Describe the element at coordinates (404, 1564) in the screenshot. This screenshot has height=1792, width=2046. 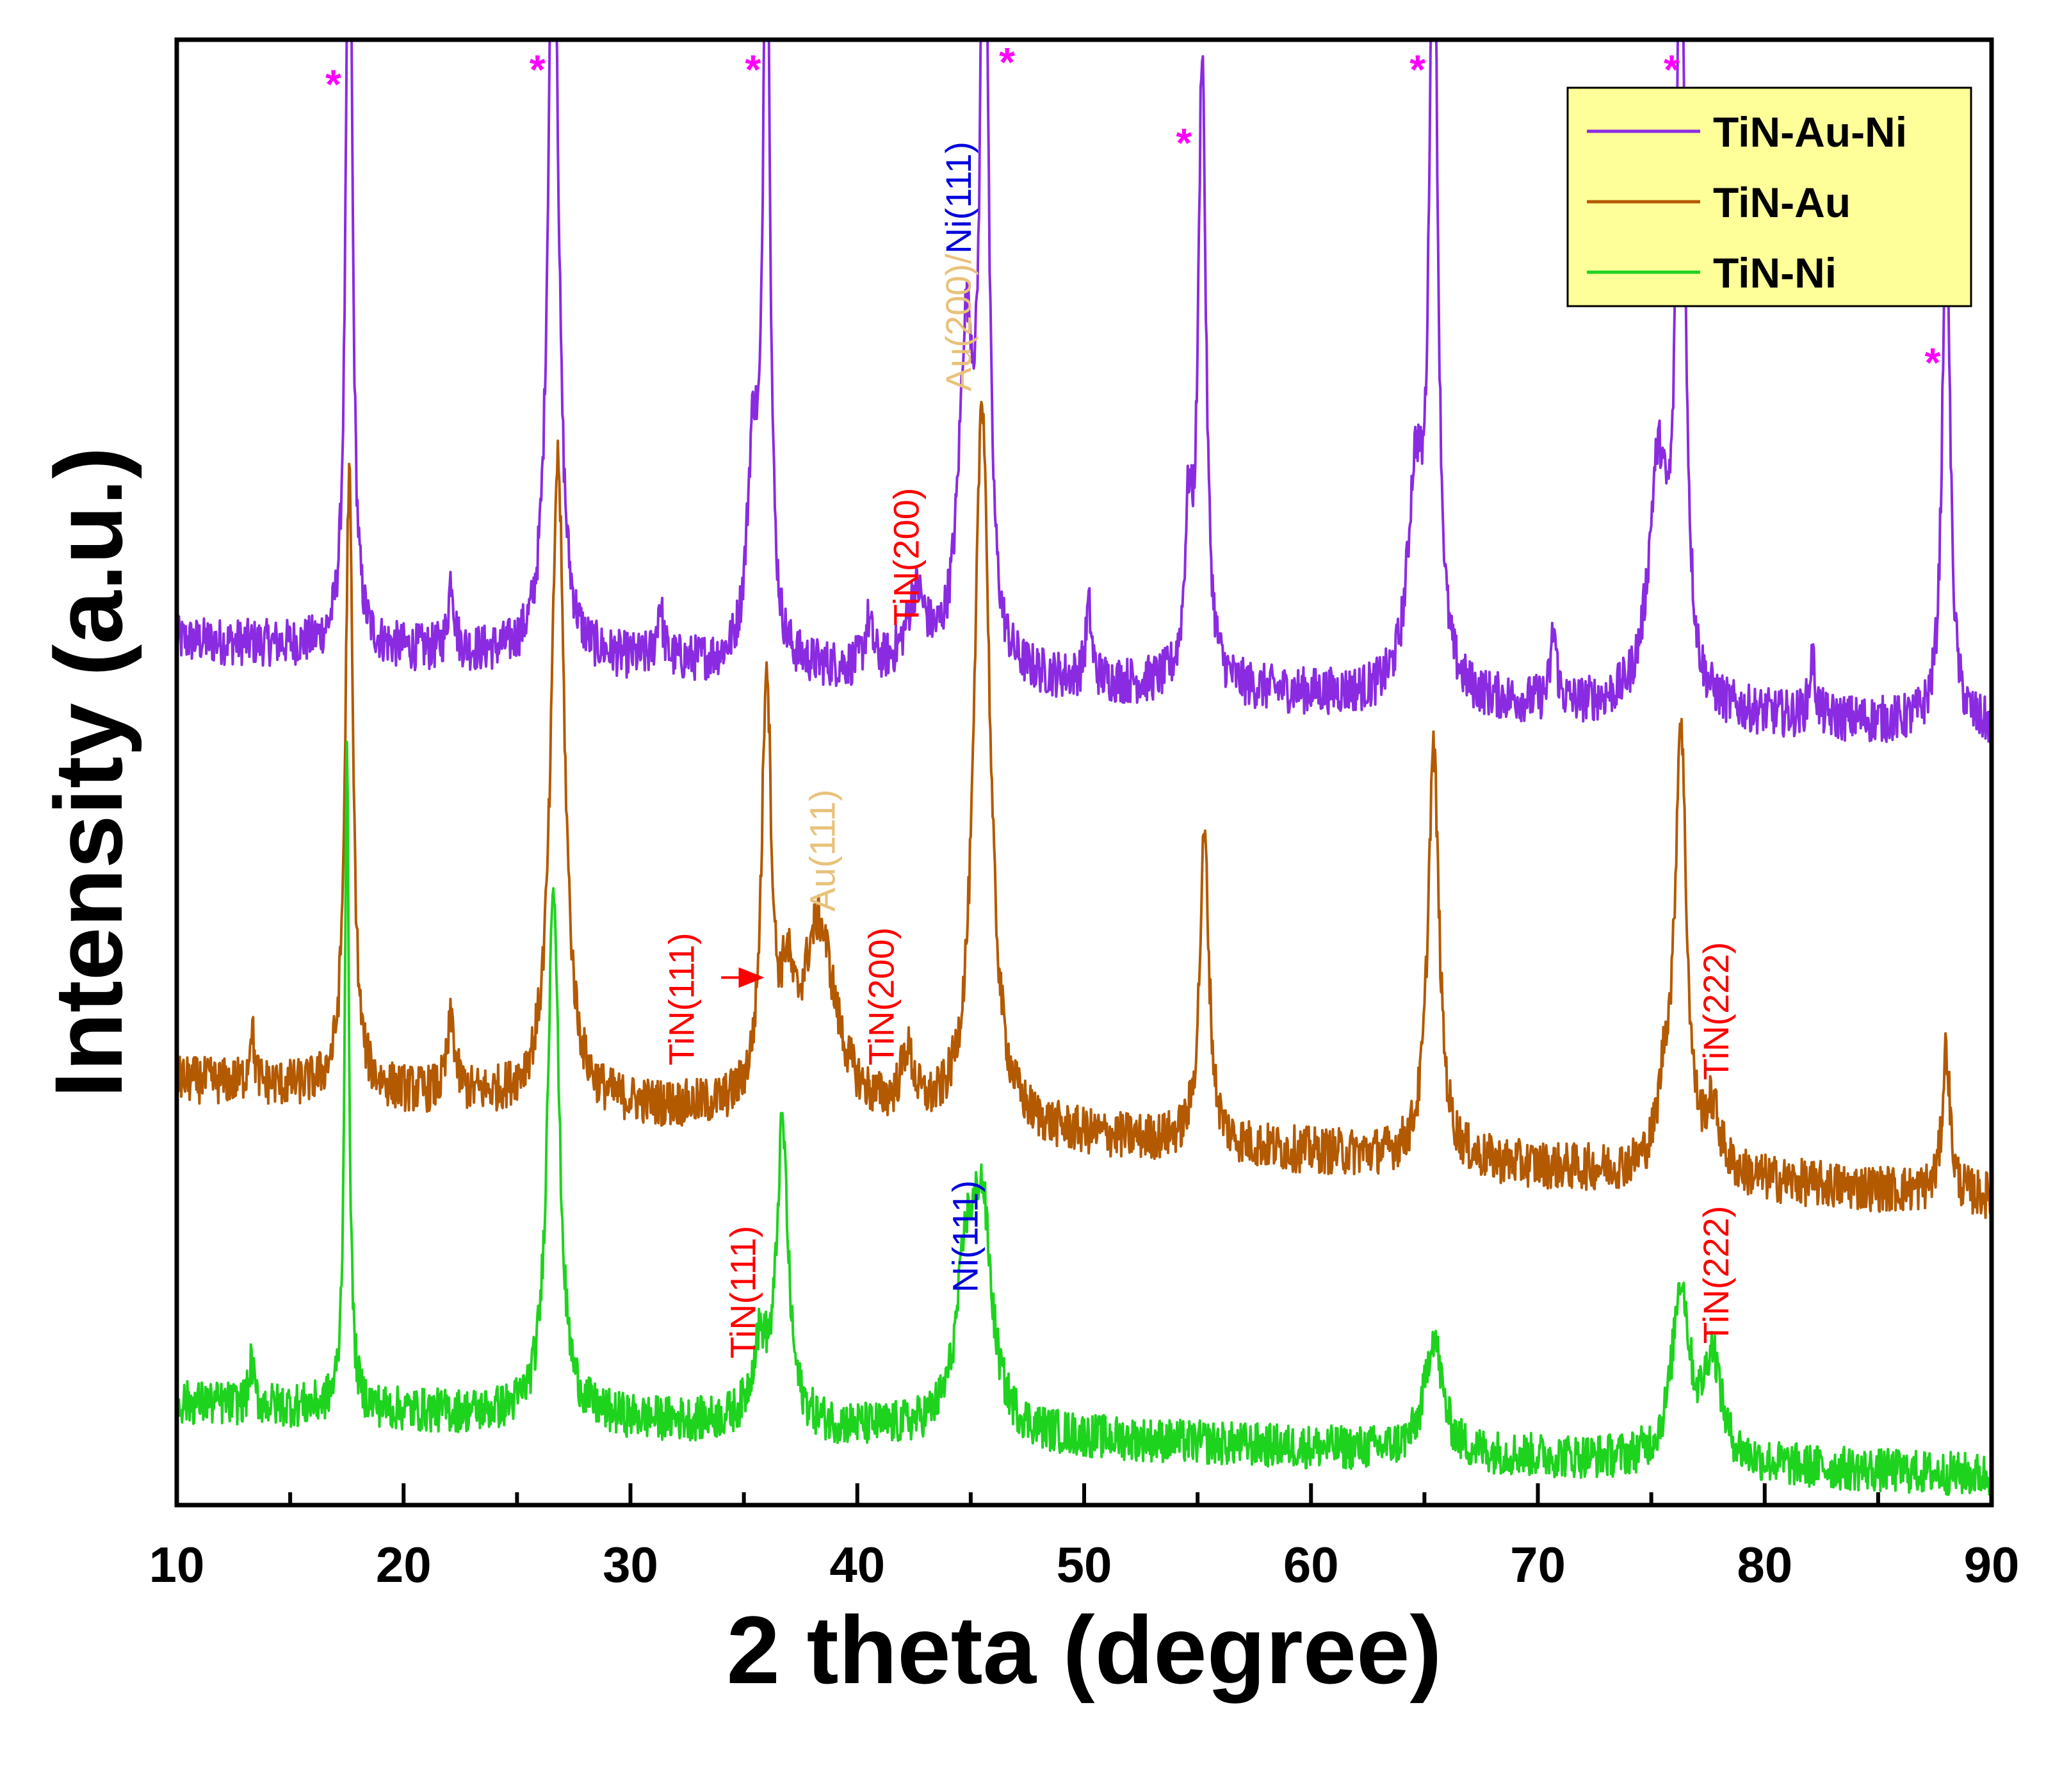
I see `x-tick-label: 20` at that location.